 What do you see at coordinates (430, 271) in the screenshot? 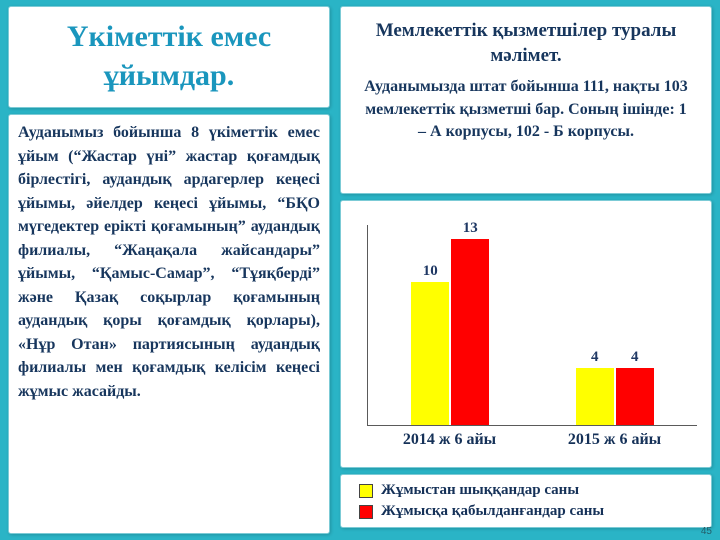
I see `bar-value-label: 10` at bounding box center [430, 271].